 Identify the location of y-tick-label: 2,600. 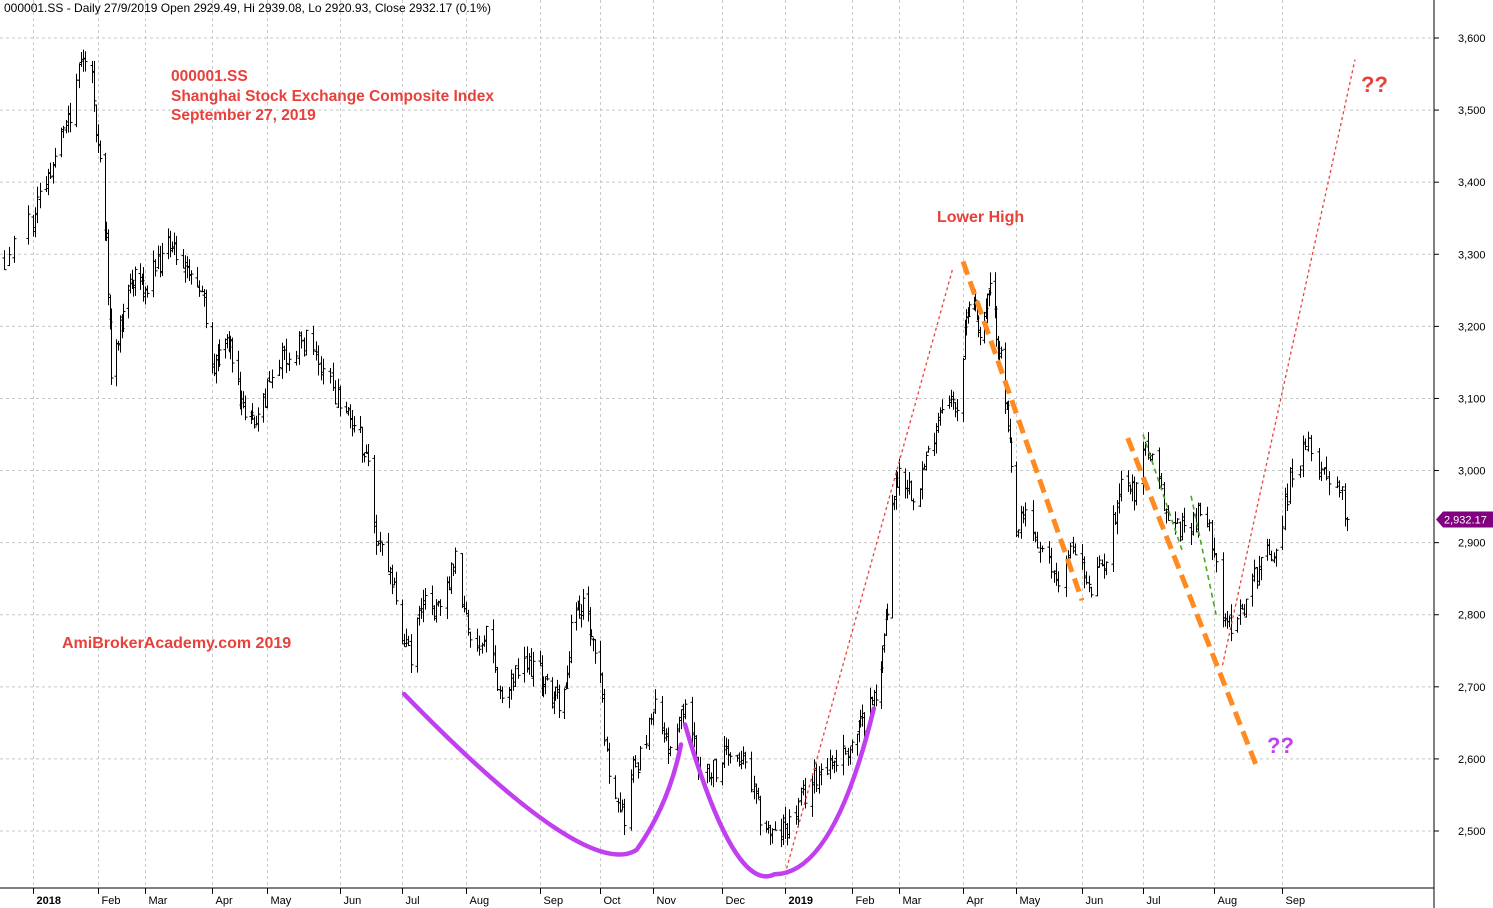
(1472, 760).